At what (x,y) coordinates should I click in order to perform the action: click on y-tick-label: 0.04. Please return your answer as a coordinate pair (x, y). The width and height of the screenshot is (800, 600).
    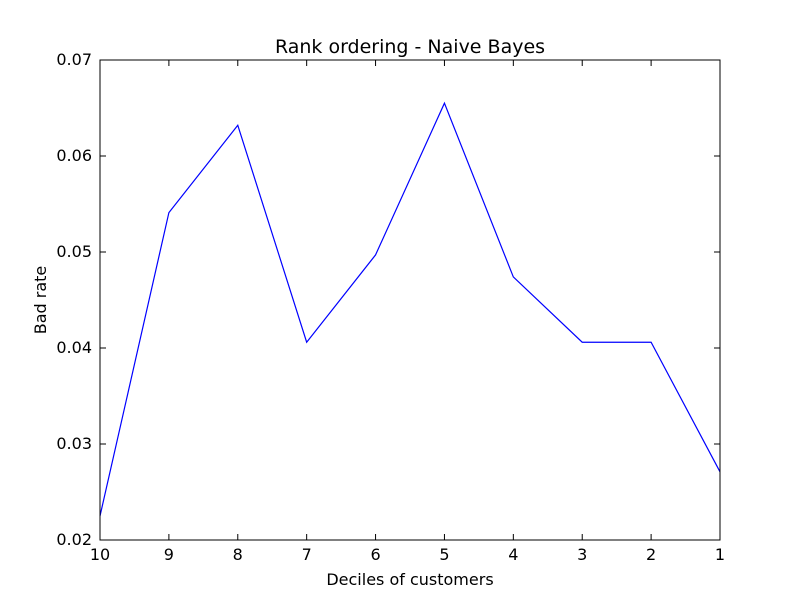
    Looking at the image, I should click on (74, 347).